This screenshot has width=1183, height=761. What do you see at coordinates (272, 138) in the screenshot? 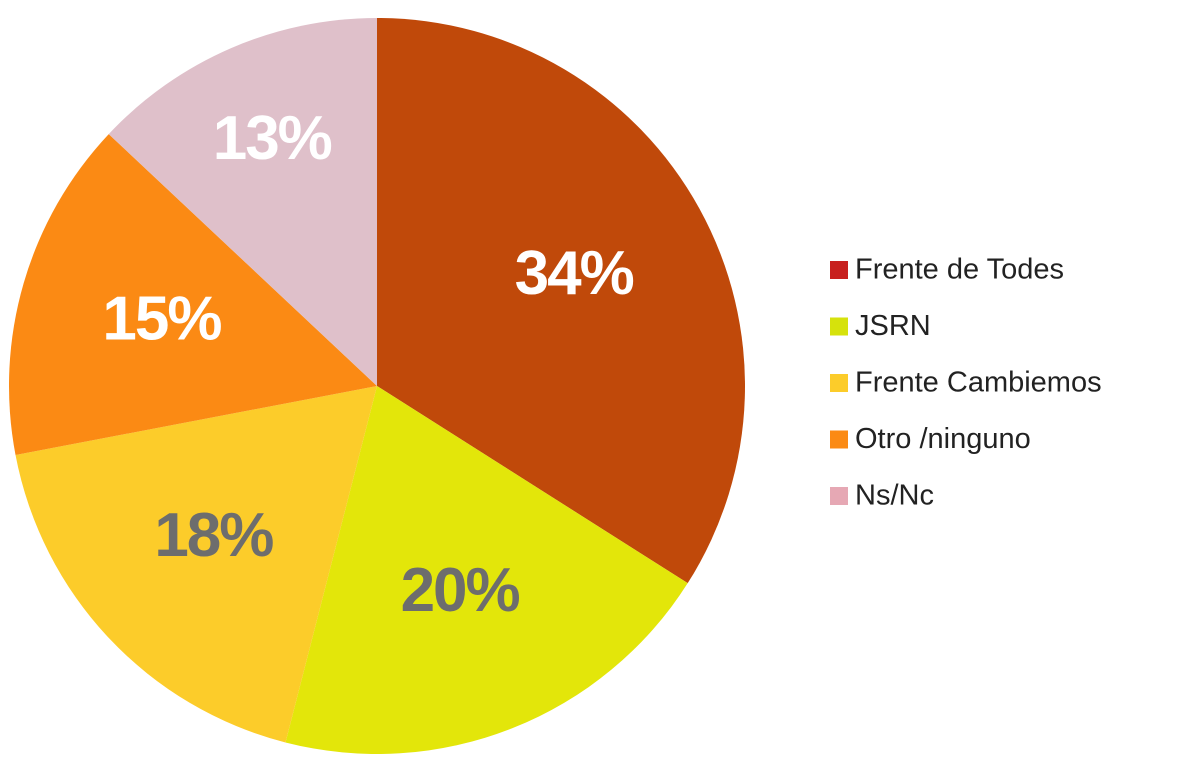
I see `value-label: 13%` at bounding box center [272, 138].